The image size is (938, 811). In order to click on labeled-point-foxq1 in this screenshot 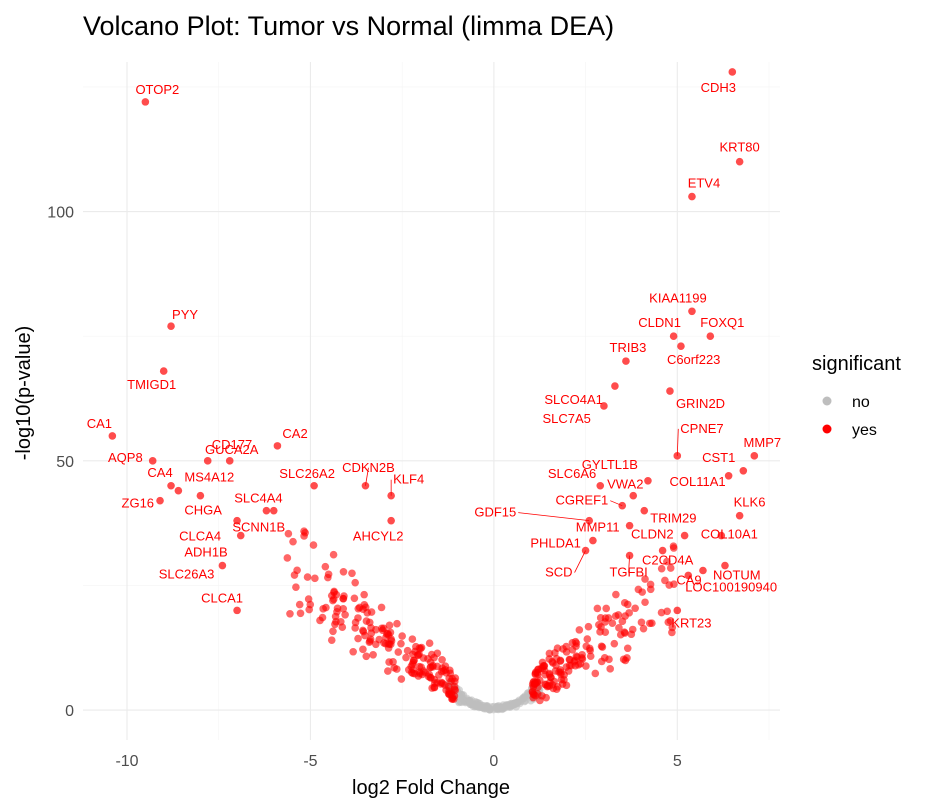, I will do `click(710, 336)`.